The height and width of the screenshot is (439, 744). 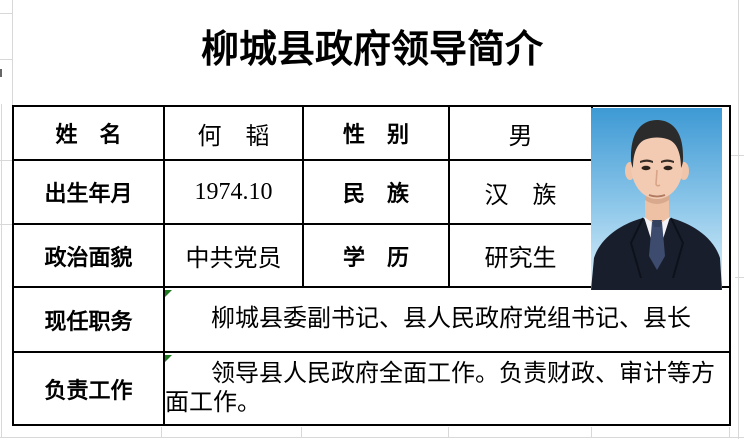 I want to click on page-title: 柳城县政府领导简介, so click(x=371, y=50).